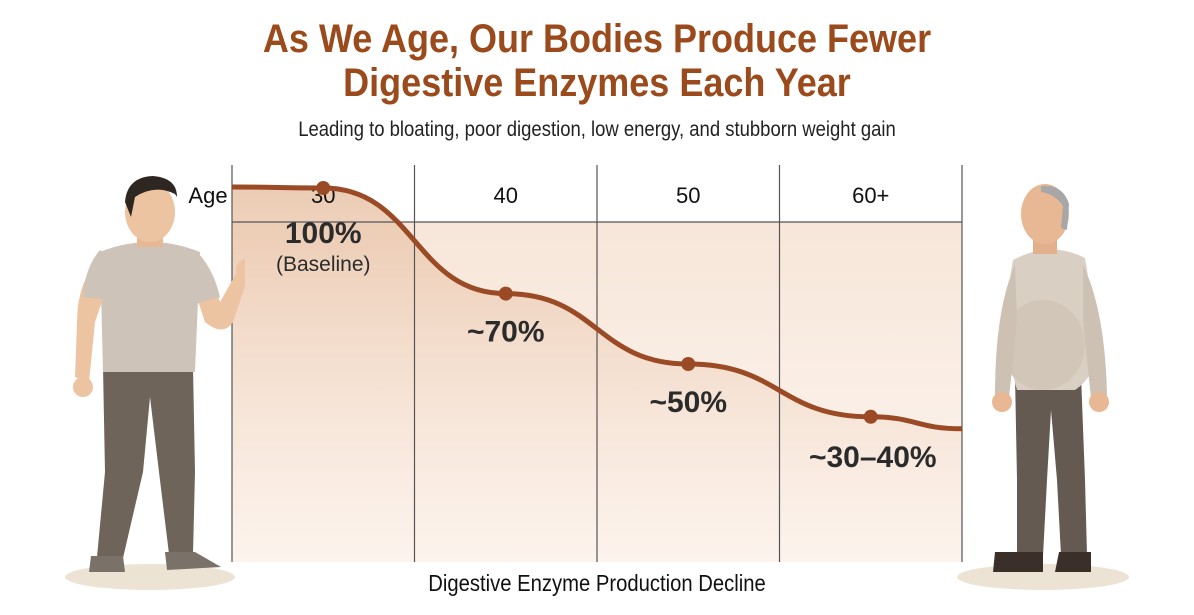 This screenshot has width=1194, height=615. I want to click on older-man-illustration, so click(1043, 387).